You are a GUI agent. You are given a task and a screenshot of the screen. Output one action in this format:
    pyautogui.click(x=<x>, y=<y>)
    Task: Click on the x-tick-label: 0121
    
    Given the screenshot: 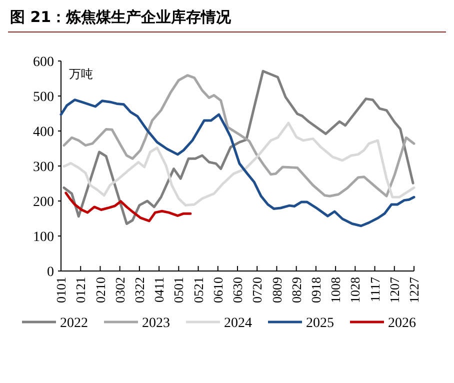 What is the action you would take?
    pyautogui.click(x=80, y=290)
    